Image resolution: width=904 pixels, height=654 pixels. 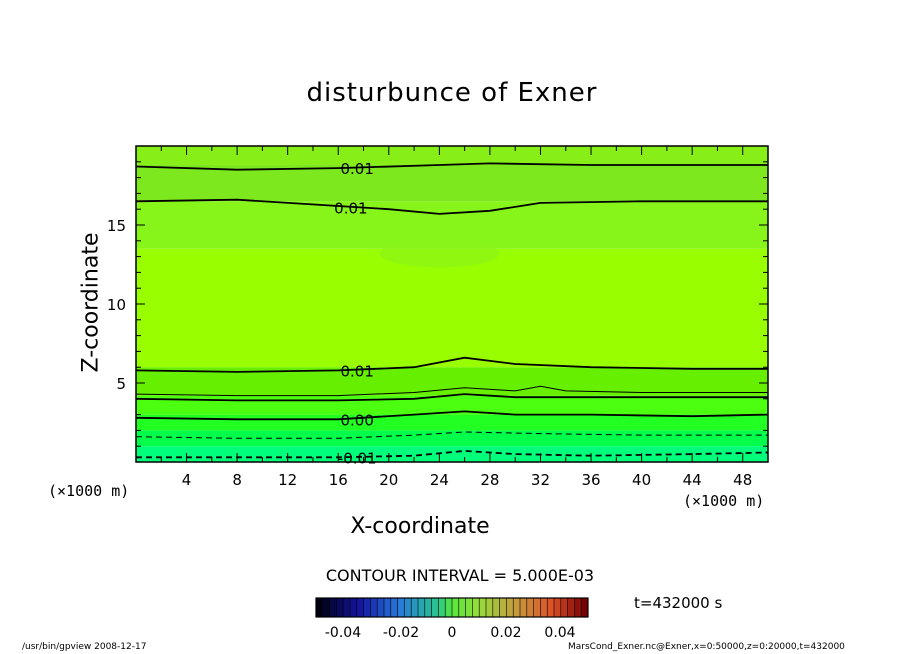 I want to click on x-tick-label: 28, so click(x=489, y=480).